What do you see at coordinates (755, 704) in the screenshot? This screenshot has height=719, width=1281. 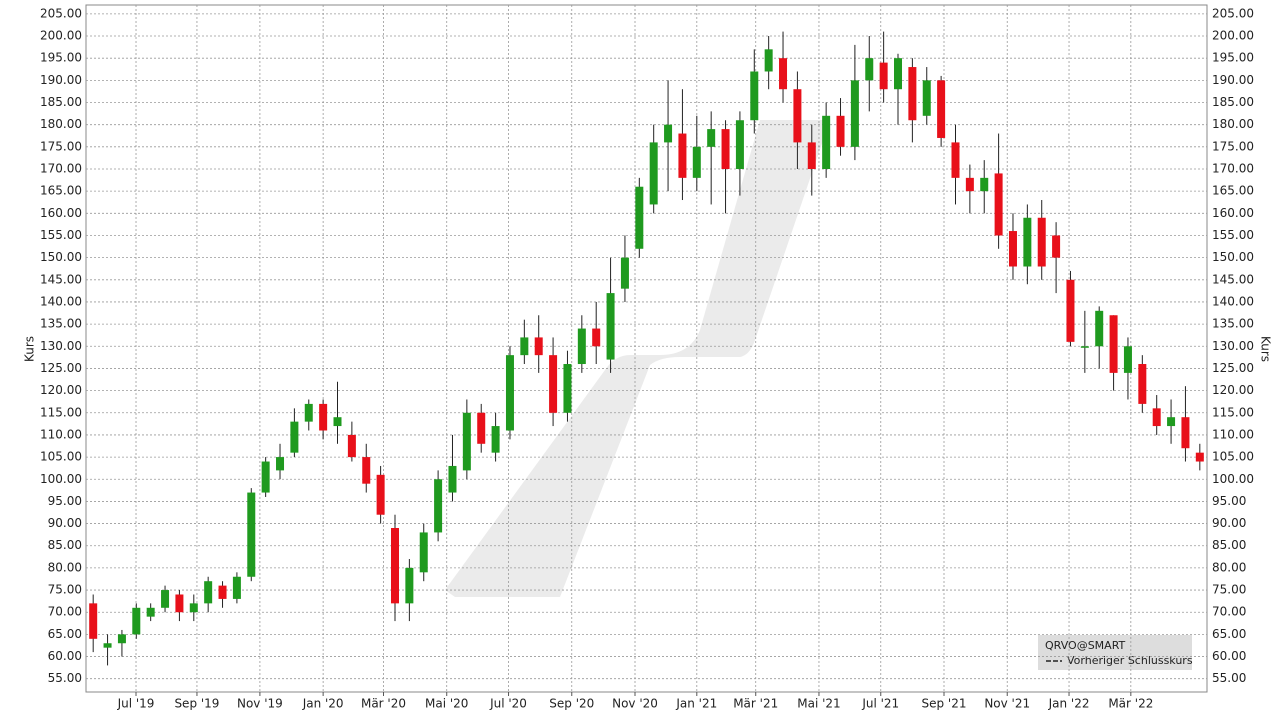 I see `x-tick-label: Mär '21` at bounding box center [755, 704].